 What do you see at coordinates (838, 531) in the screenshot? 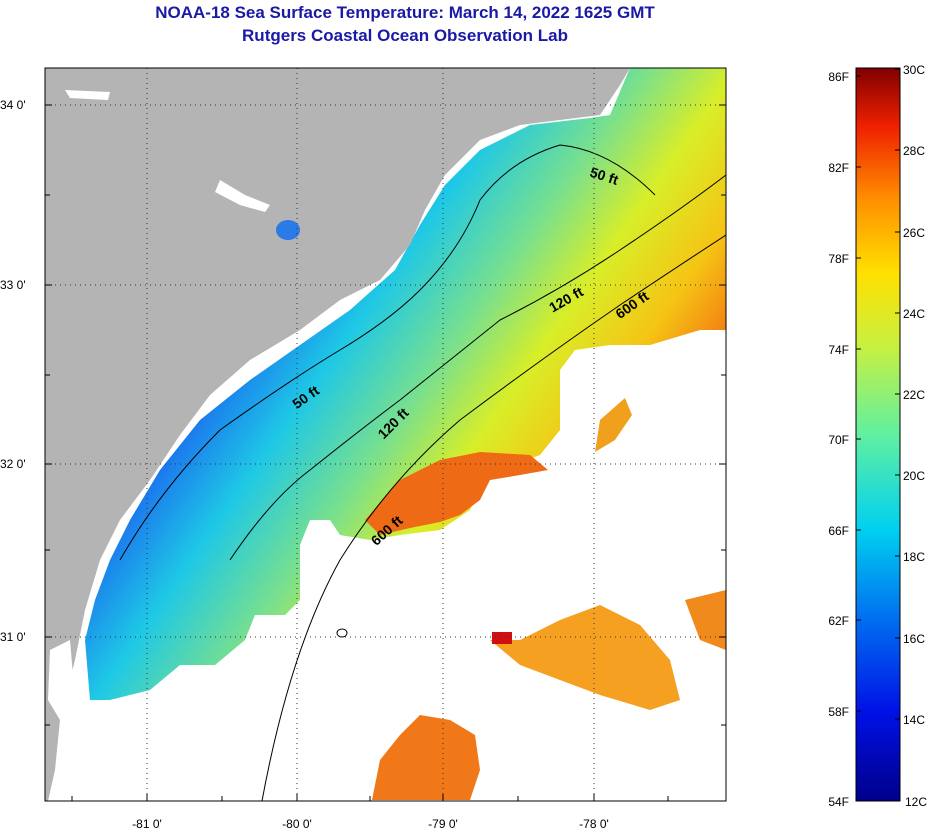
I see `colorbar-f-label: 66F` at bounding box center [838, 531].